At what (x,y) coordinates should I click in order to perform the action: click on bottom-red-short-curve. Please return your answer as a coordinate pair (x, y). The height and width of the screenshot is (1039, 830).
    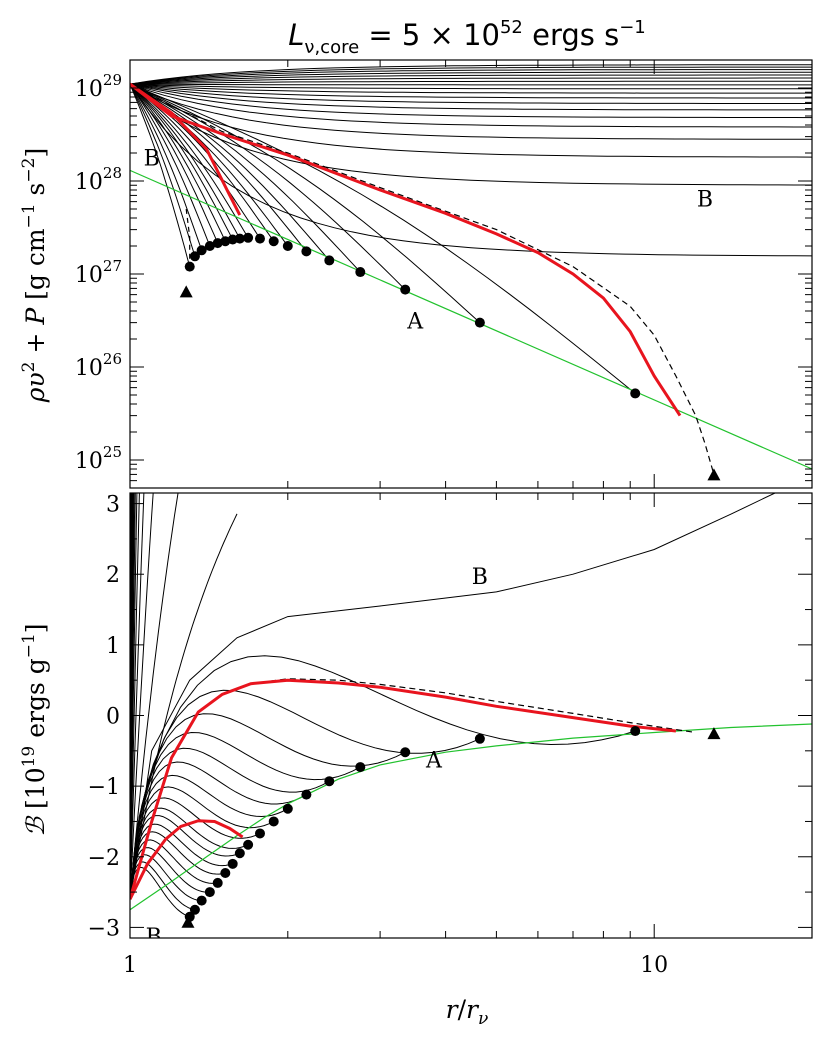
    Looking at the image, I should click on (187, 859).